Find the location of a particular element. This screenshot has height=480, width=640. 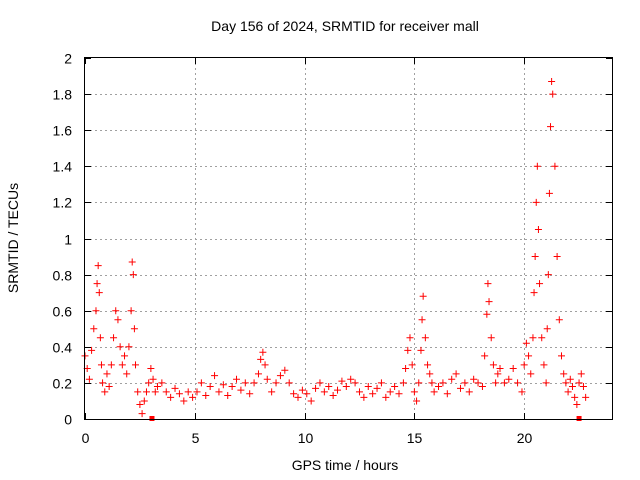

y-axis-label: SRMTID / TECUs is located at coordinates (13, 238).